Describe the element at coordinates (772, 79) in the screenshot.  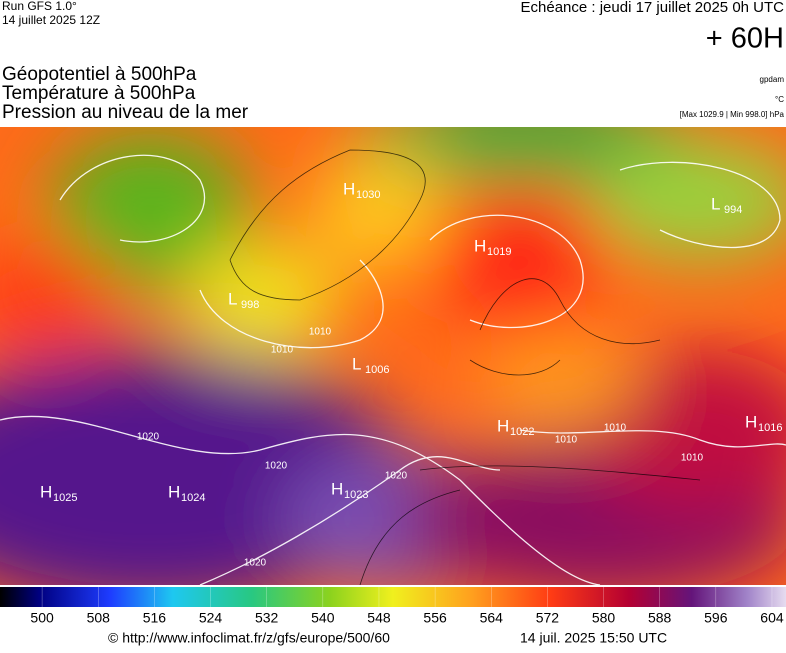
I see `unit-gpdam: gpdam` at that location.